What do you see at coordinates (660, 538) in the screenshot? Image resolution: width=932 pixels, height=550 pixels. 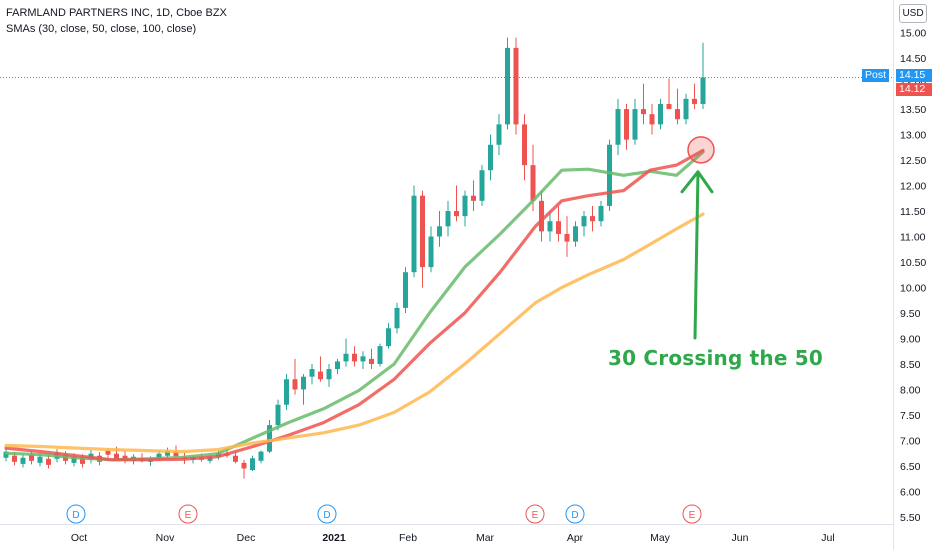 I see `x-tick-label: May` at bounding box center [660, 538].